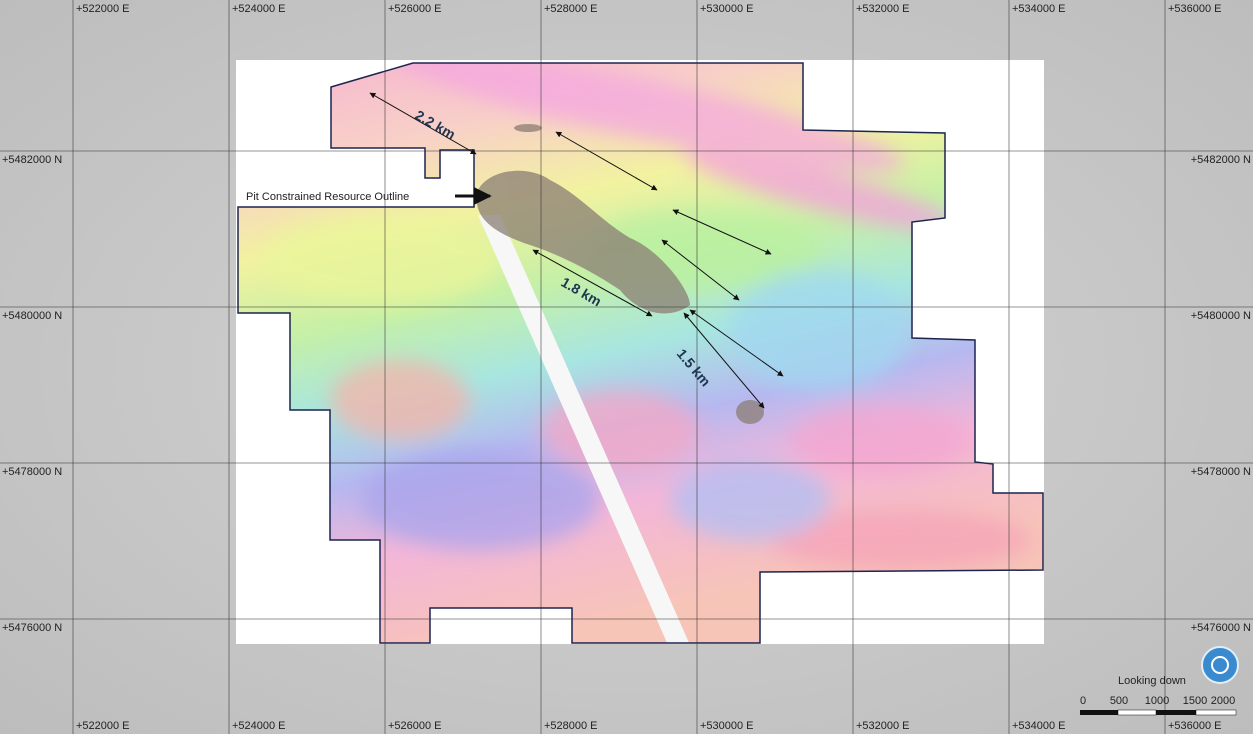 The width and height of the screenshot is (1253, 734). What do you see at coordinates (1195, 9) in the screenshot?
I see `easting-label-top: +536000 E` at bounding box center [1195, 9].